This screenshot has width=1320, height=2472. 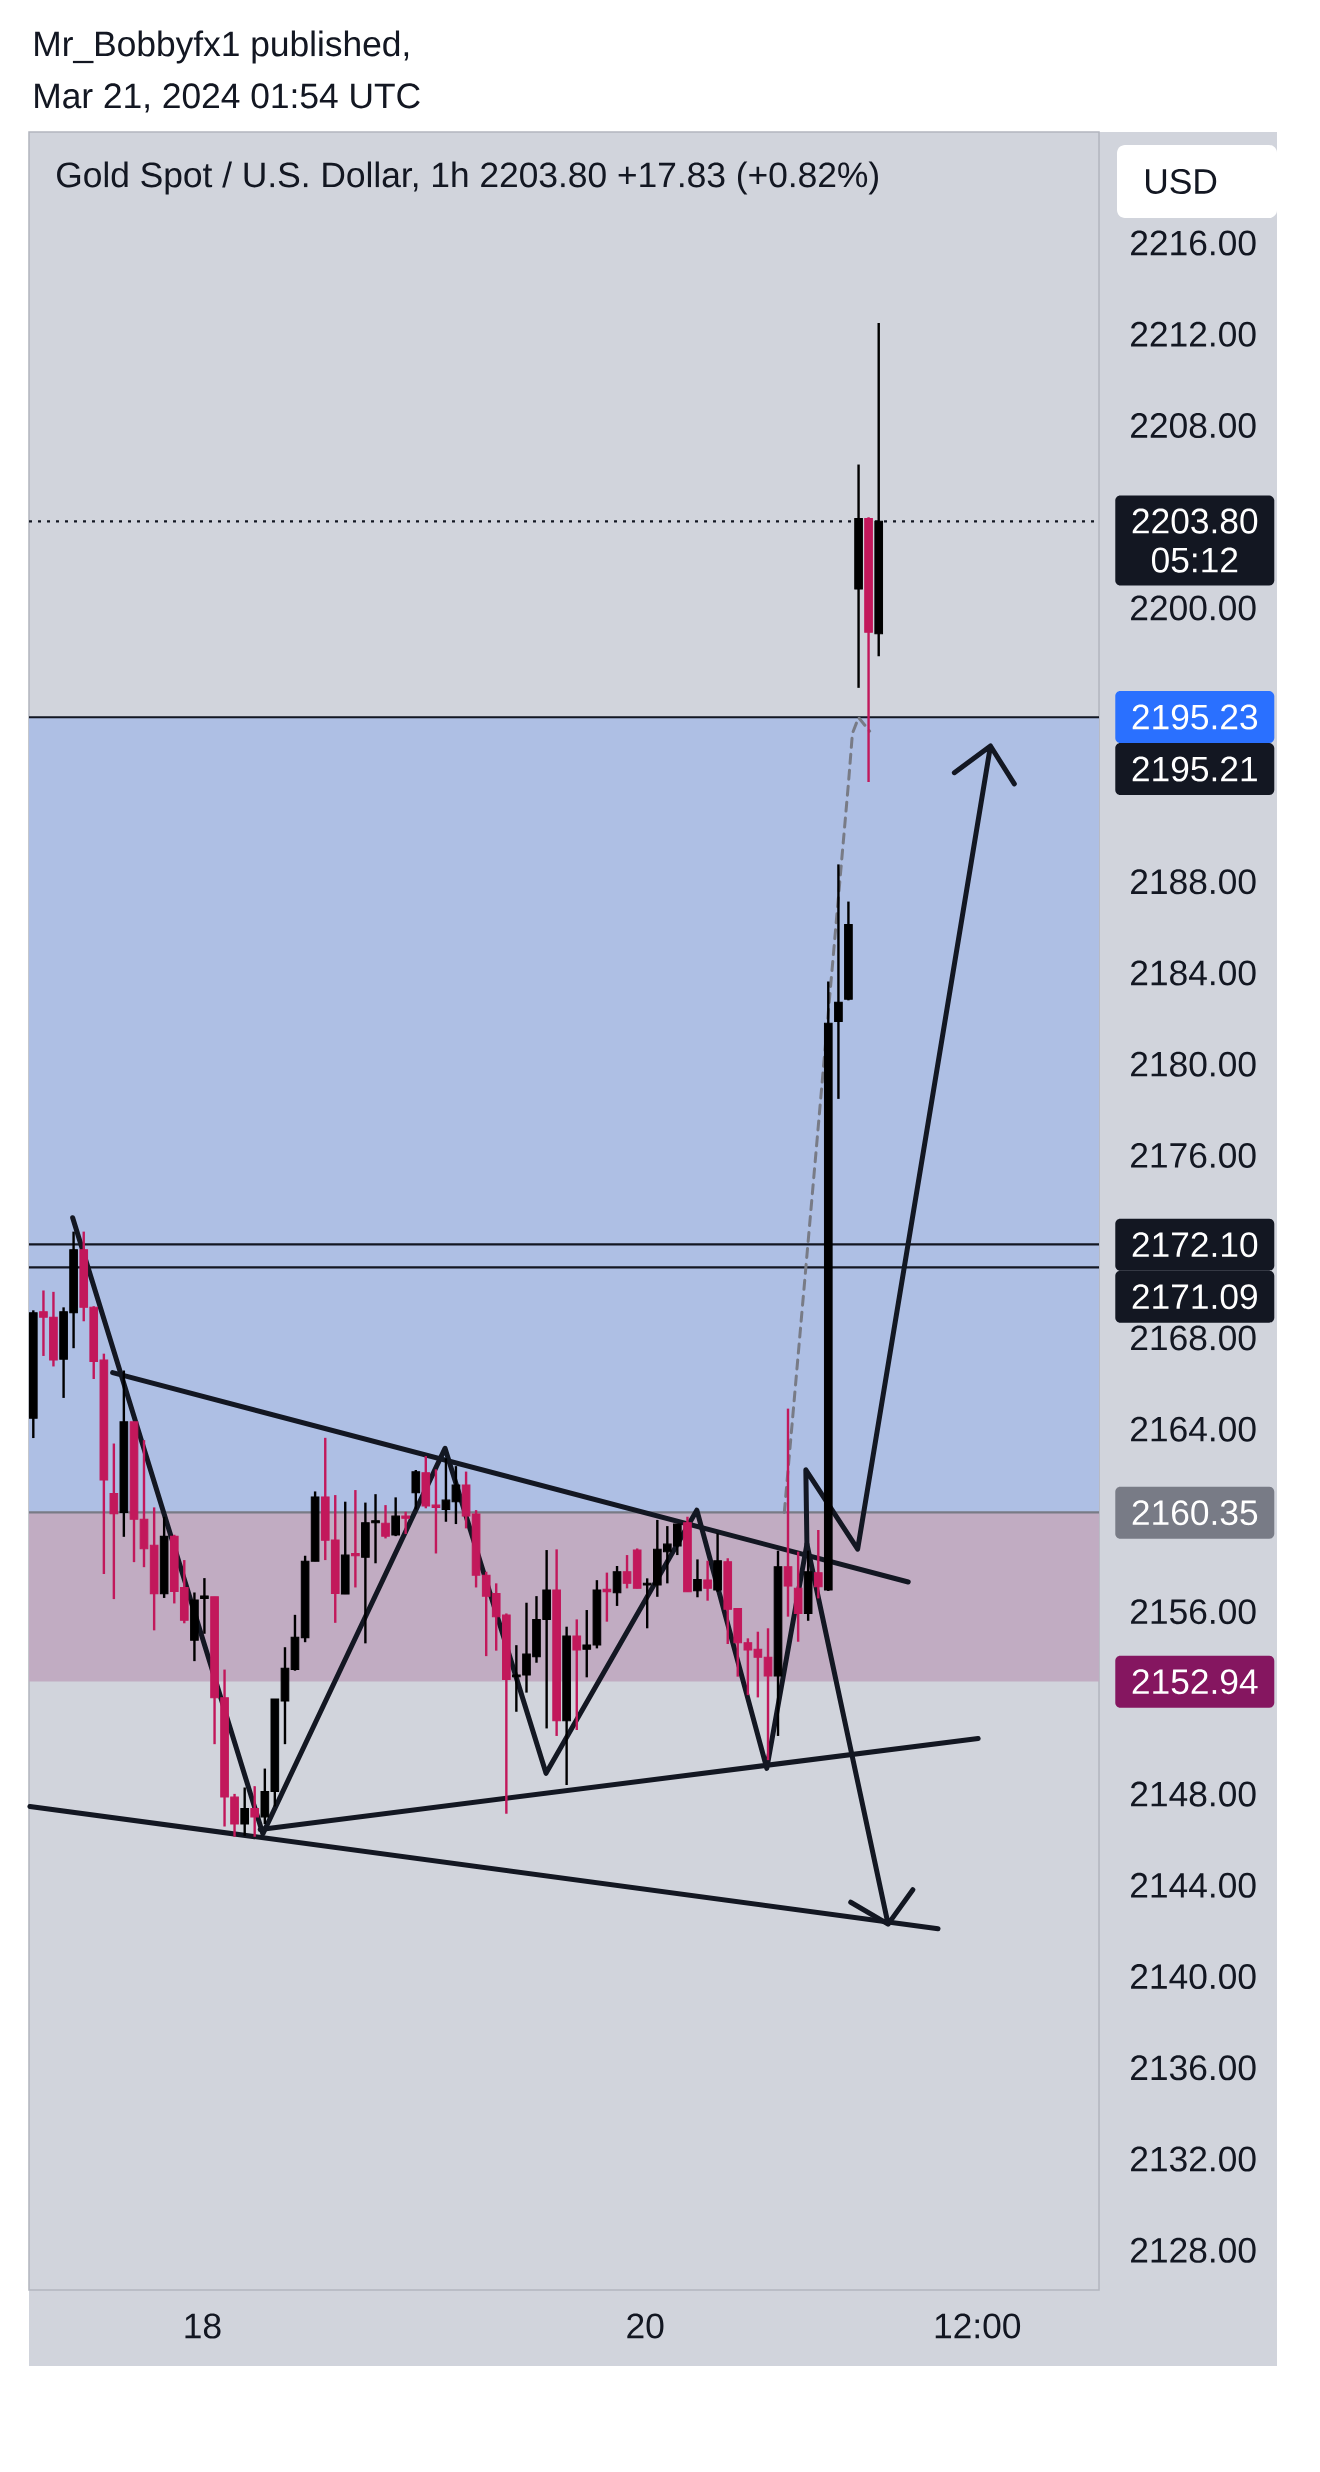 I want to click on text: Gold Spot / U.S. Dollar, 1h 2203.80 +17.83 (+0.82%), so click(x=467, y=178).